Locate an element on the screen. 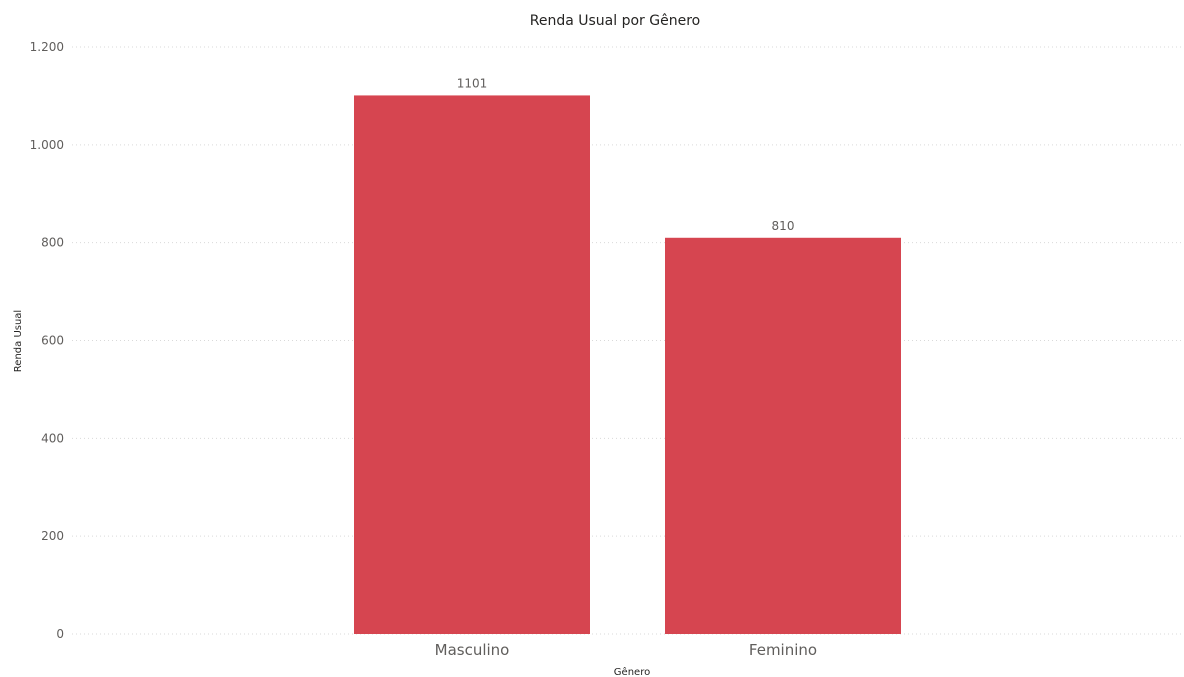 This screenshot has width=1184, height=677. y-tick-label: 400 is located at coordinates (52, 438).